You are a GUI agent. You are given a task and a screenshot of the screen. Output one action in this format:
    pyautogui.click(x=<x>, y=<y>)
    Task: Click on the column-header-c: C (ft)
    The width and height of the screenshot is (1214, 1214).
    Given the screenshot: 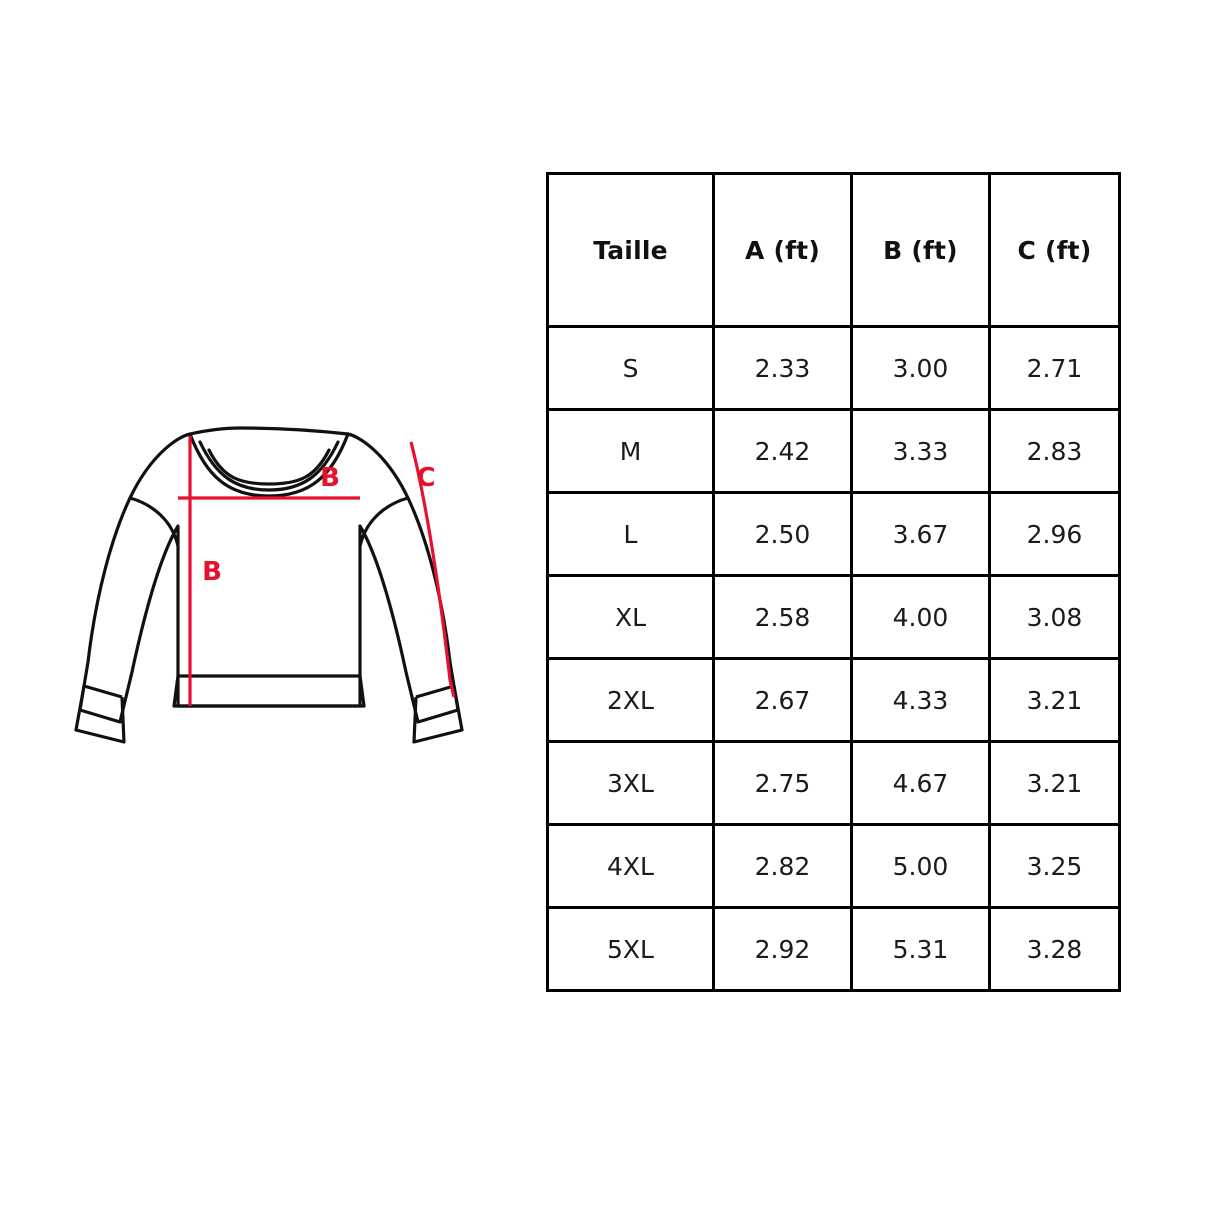 What is the action you would take?
    pyautogui.click(x=1054, y=250)
    